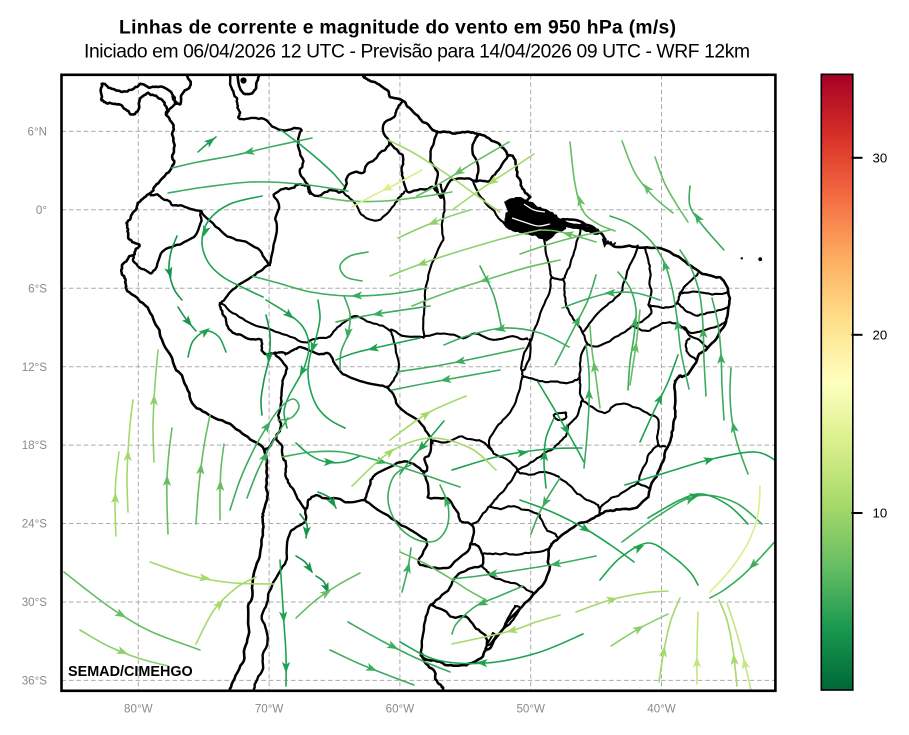 Image resolution: width=909 pixels, height=735 pixels. What do you see at coordinates (37, 132) in the screenshot?
I see `svg-text: 6°N` at bounding box center [37, 132].